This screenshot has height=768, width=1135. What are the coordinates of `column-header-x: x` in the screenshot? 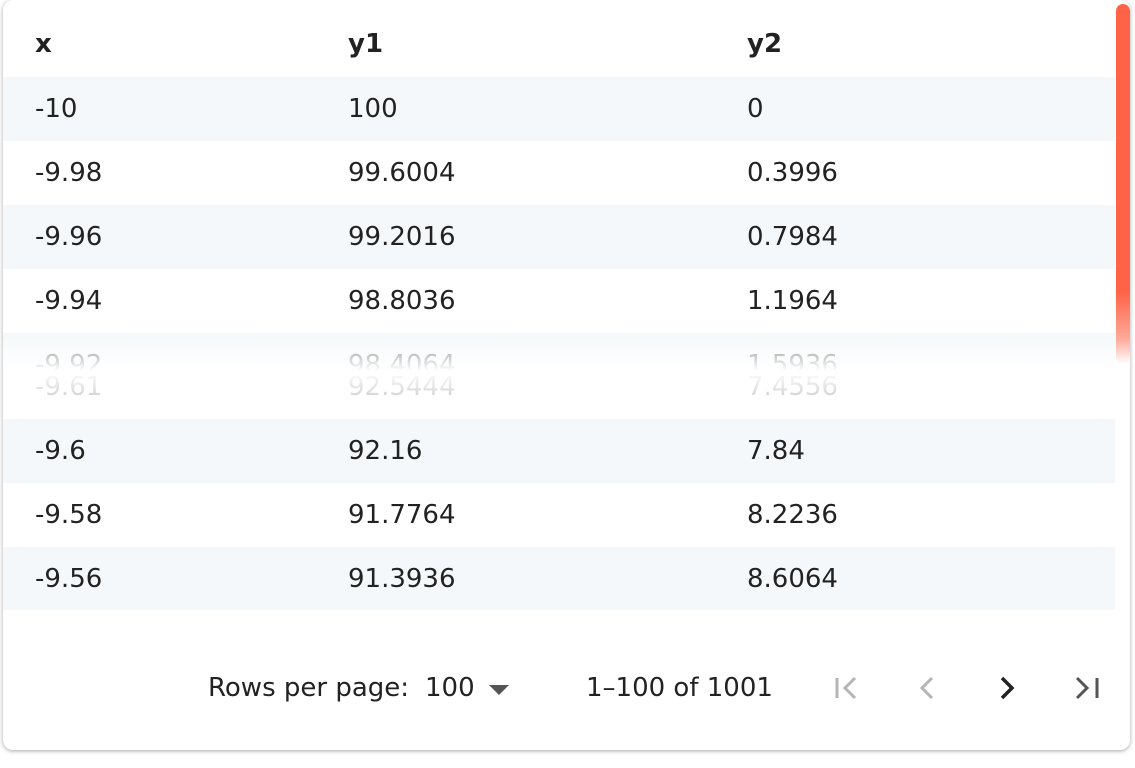 It's located at (43, 44).